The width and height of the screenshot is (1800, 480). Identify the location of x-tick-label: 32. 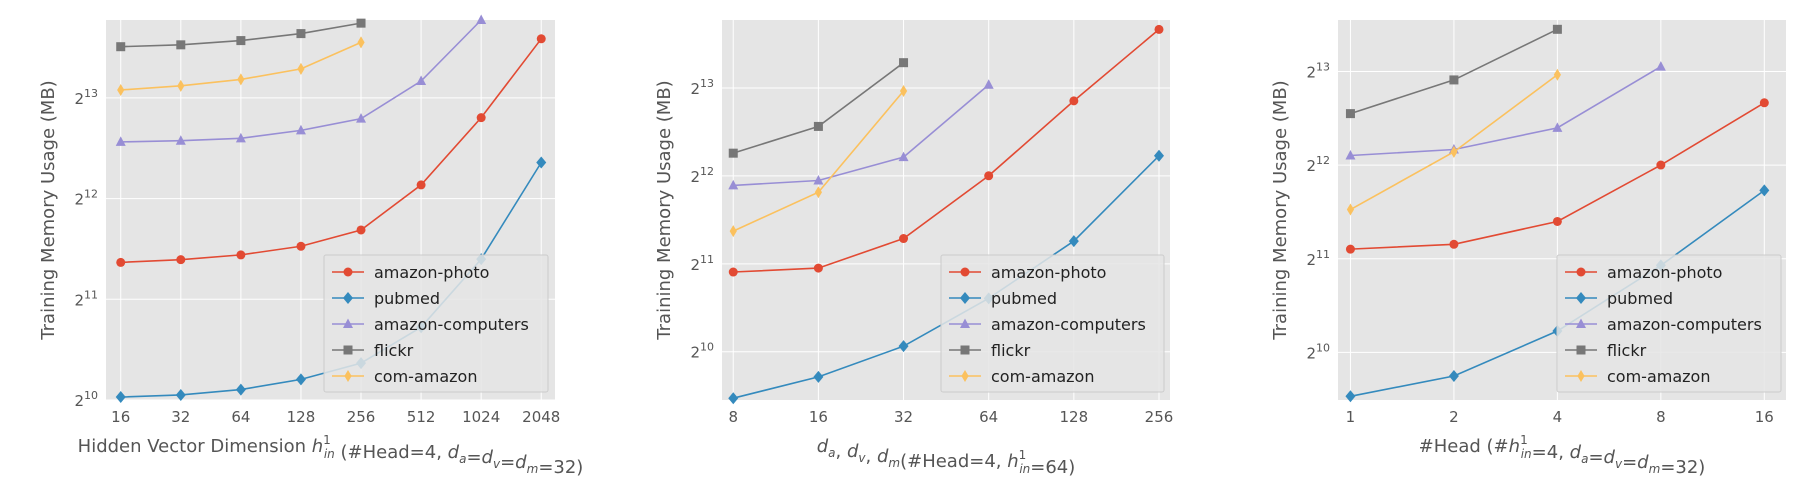
(180, 417).